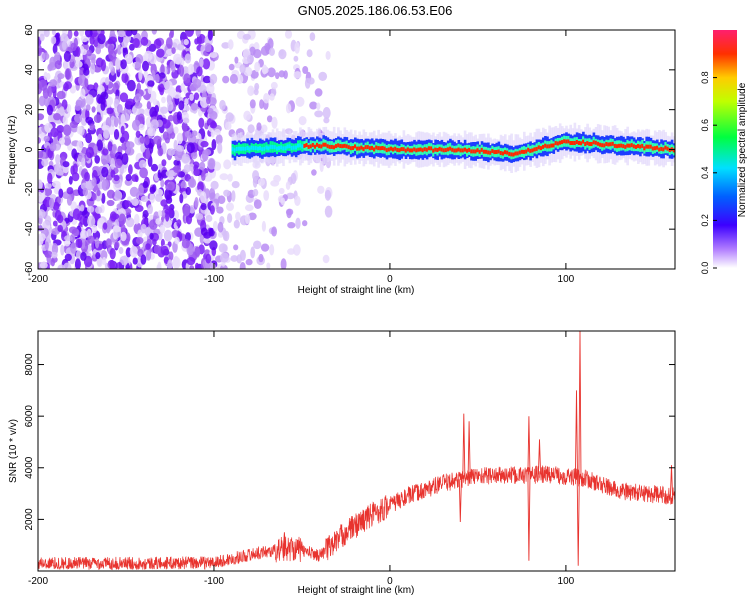 The height and width of the screenshot is (600, 750). I want to click on snr-spike, so click(576, 434).